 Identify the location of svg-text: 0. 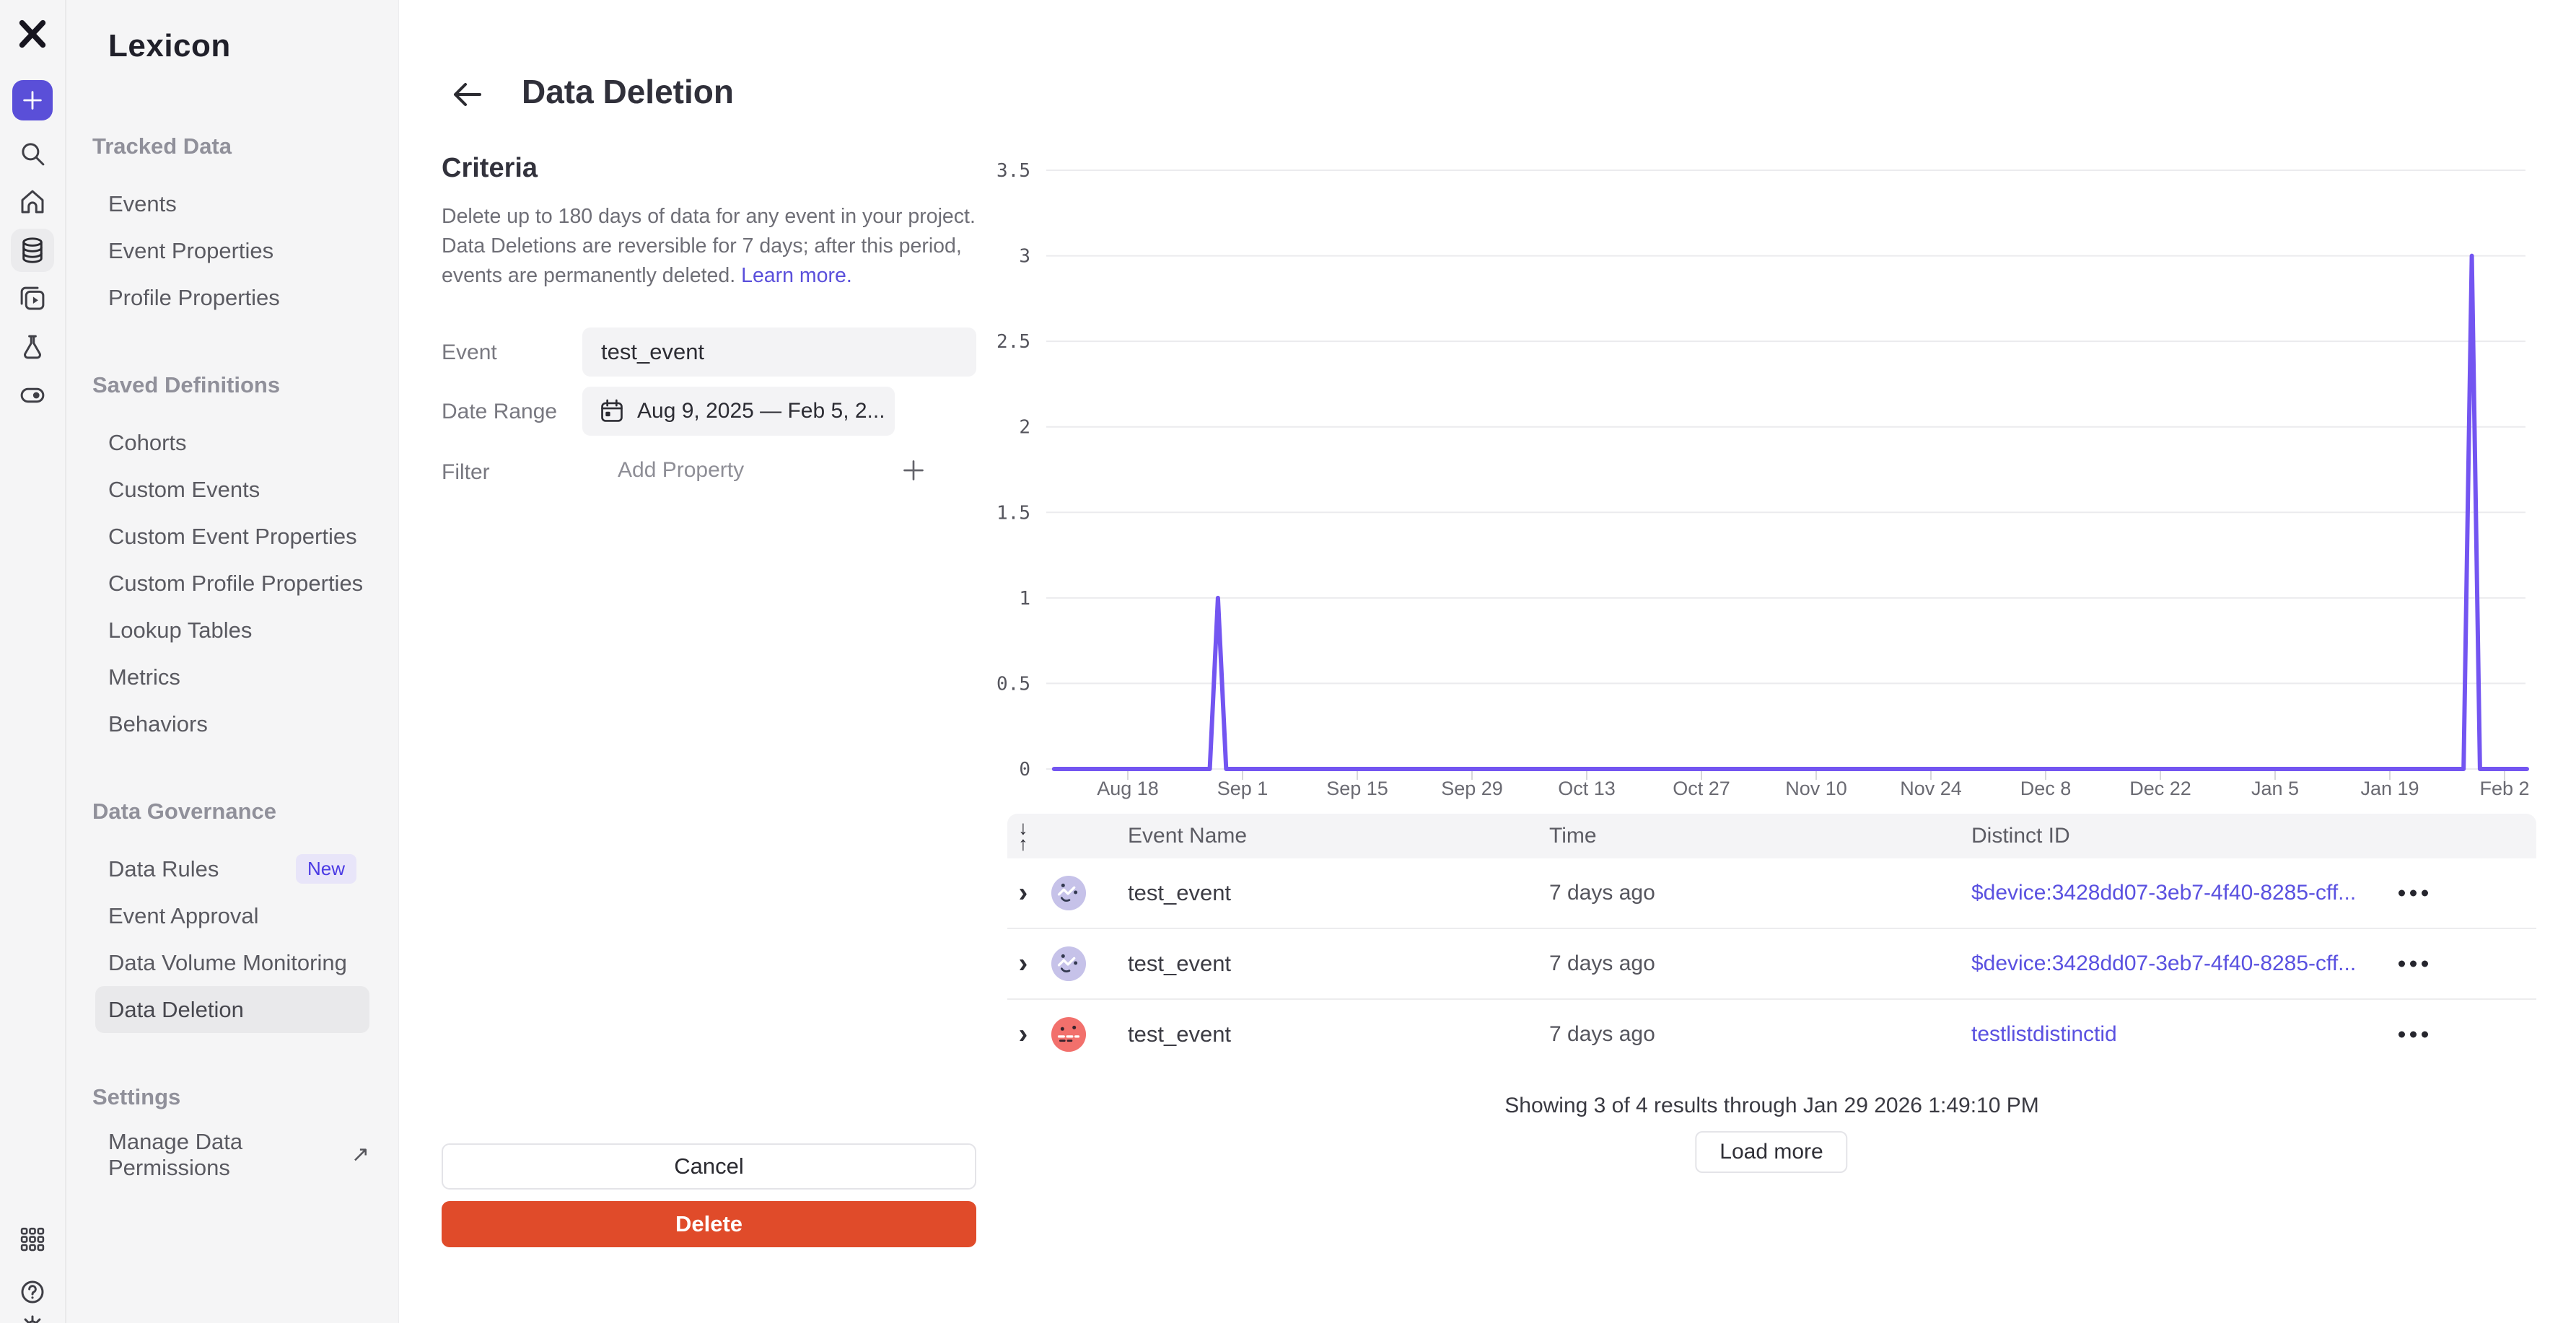
(1024, 770).